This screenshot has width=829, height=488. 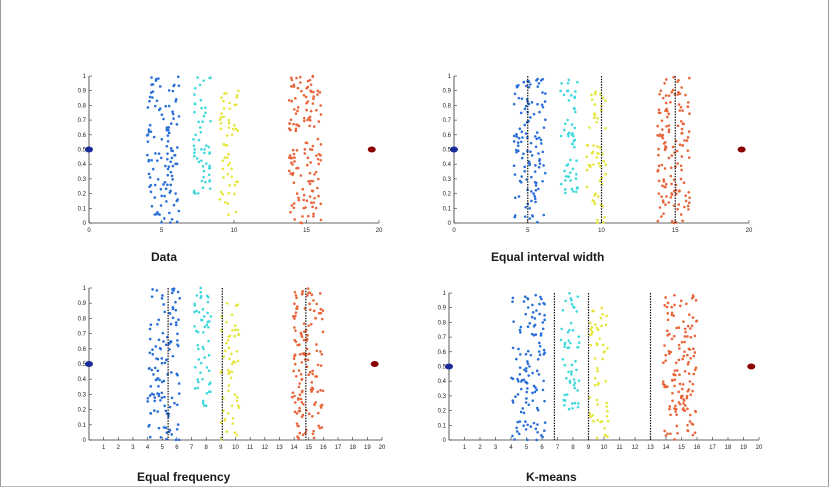 What do you see at coordinates (184, 477) in the screenshot?
I see `caption-equal-frequency: Equal frequency` at bounding box center [184, 477].